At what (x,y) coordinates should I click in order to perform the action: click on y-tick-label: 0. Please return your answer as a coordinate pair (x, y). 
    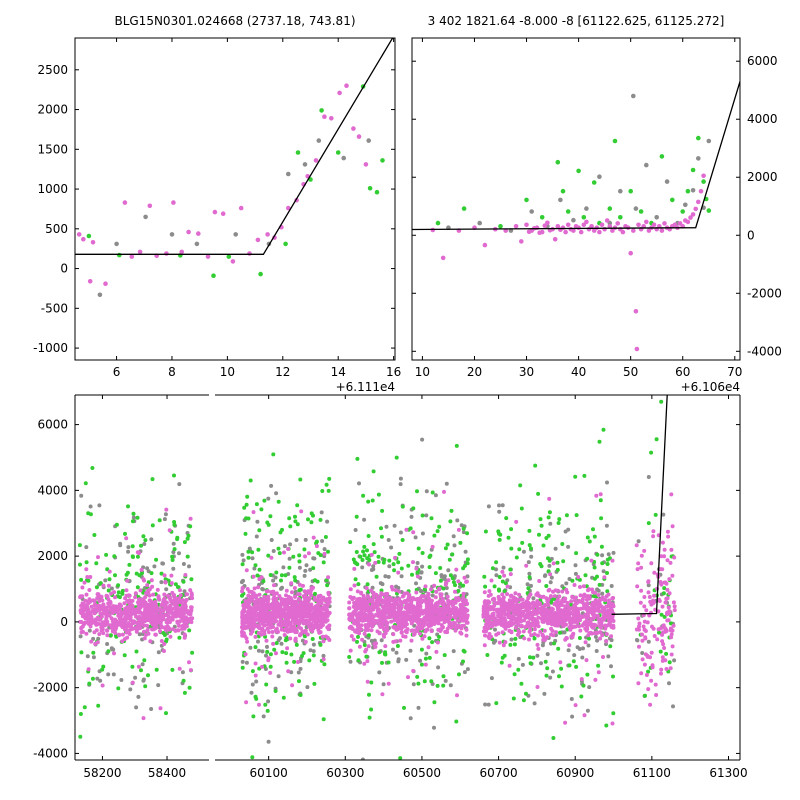
    Looking at the image, I should click on (751, 235).